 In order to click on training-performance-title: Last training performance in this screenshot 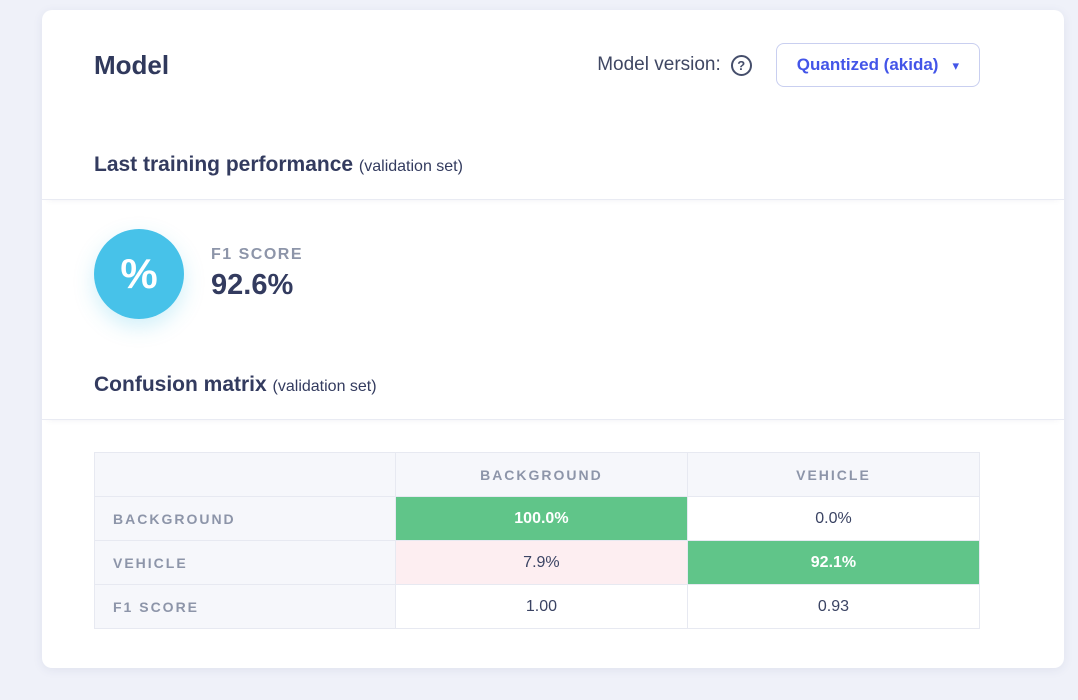, I will do `click(224, 164)`.